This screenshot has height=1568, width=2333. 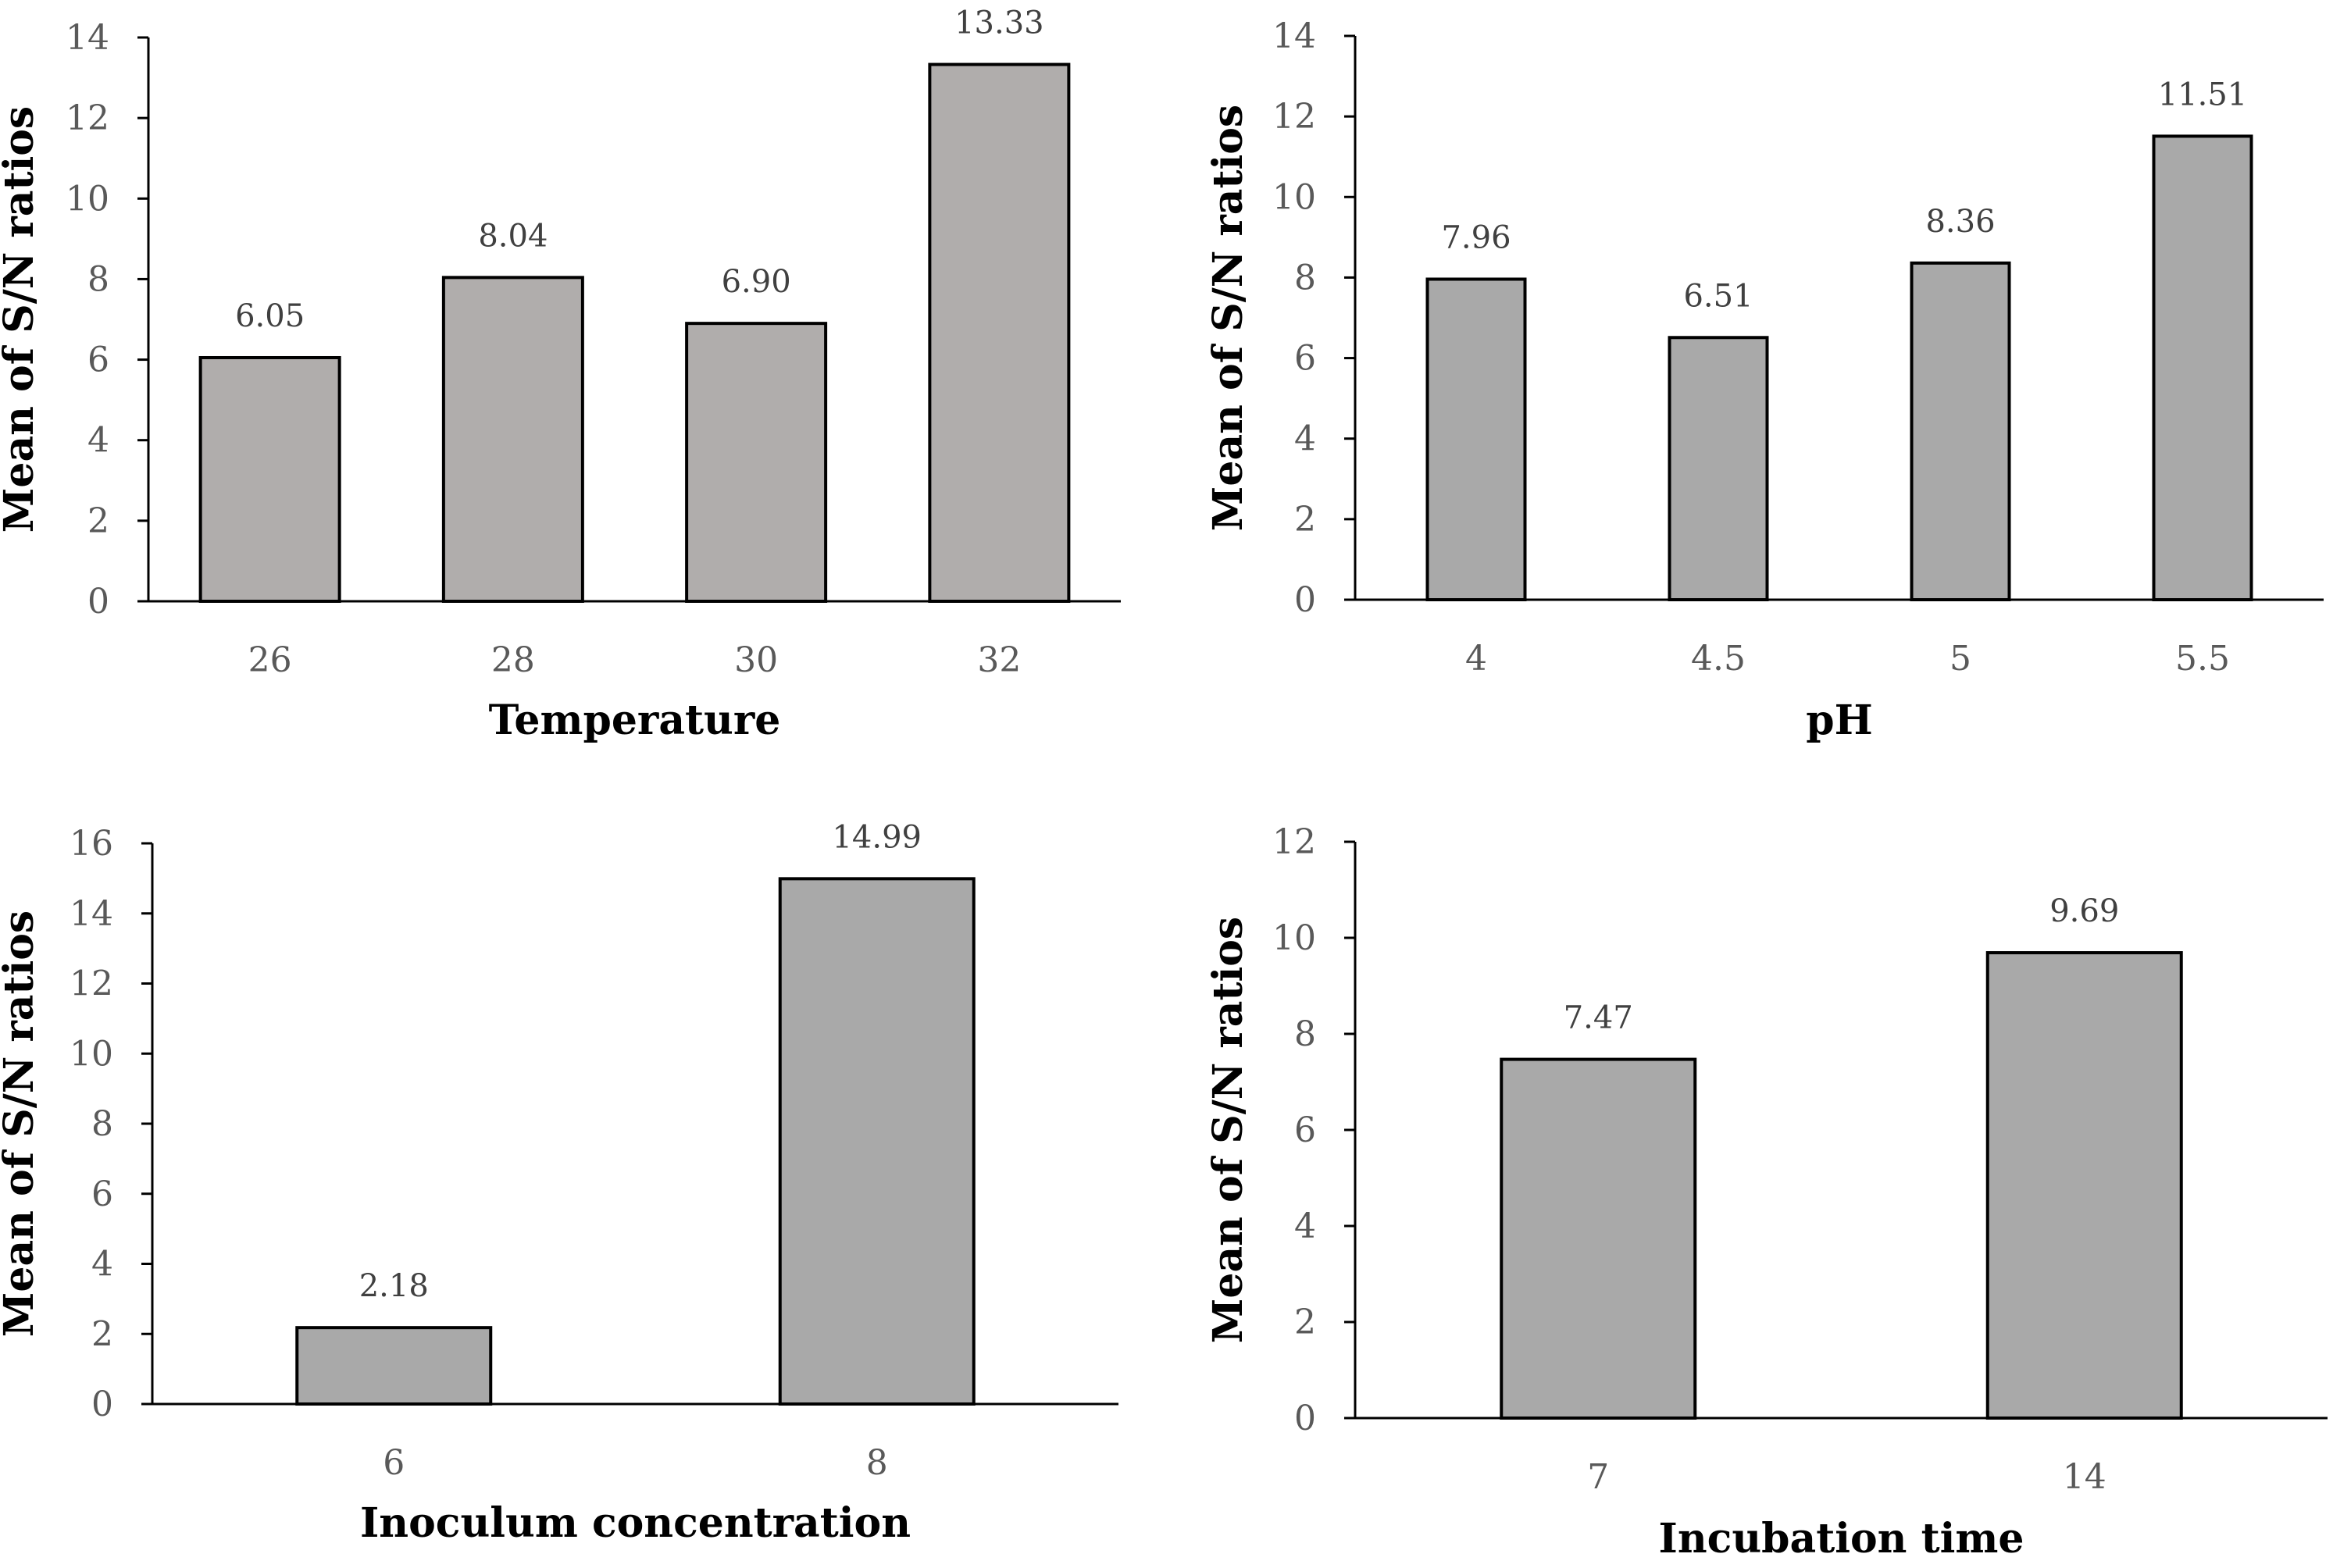 I want to click on data-label: 6.90, so click(x=757, y=282).